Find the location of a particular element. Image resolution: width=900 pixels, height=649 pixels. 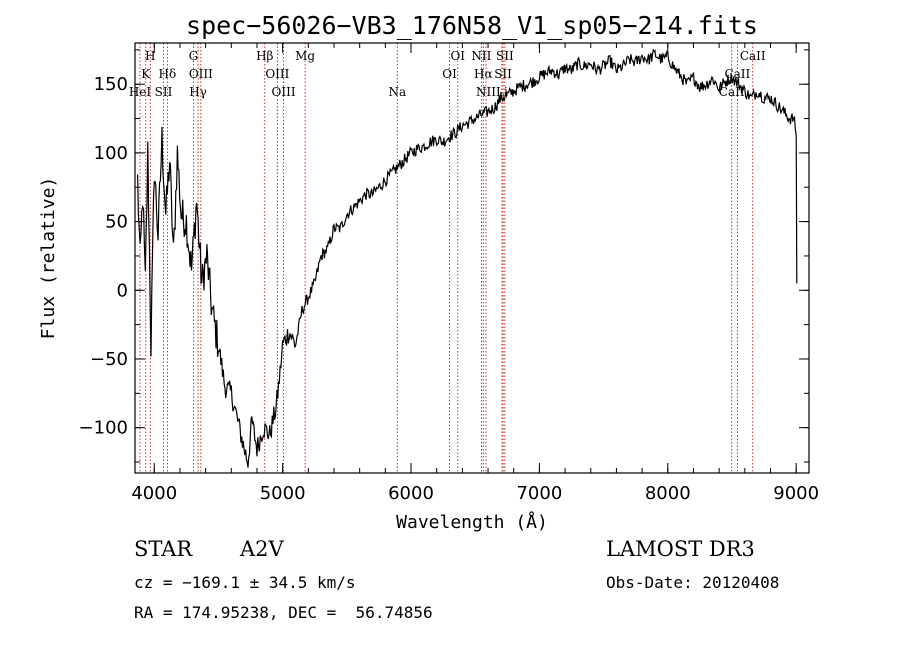

observation-date: Obs-Date: 20120408 is located at coordinates (693, 582).